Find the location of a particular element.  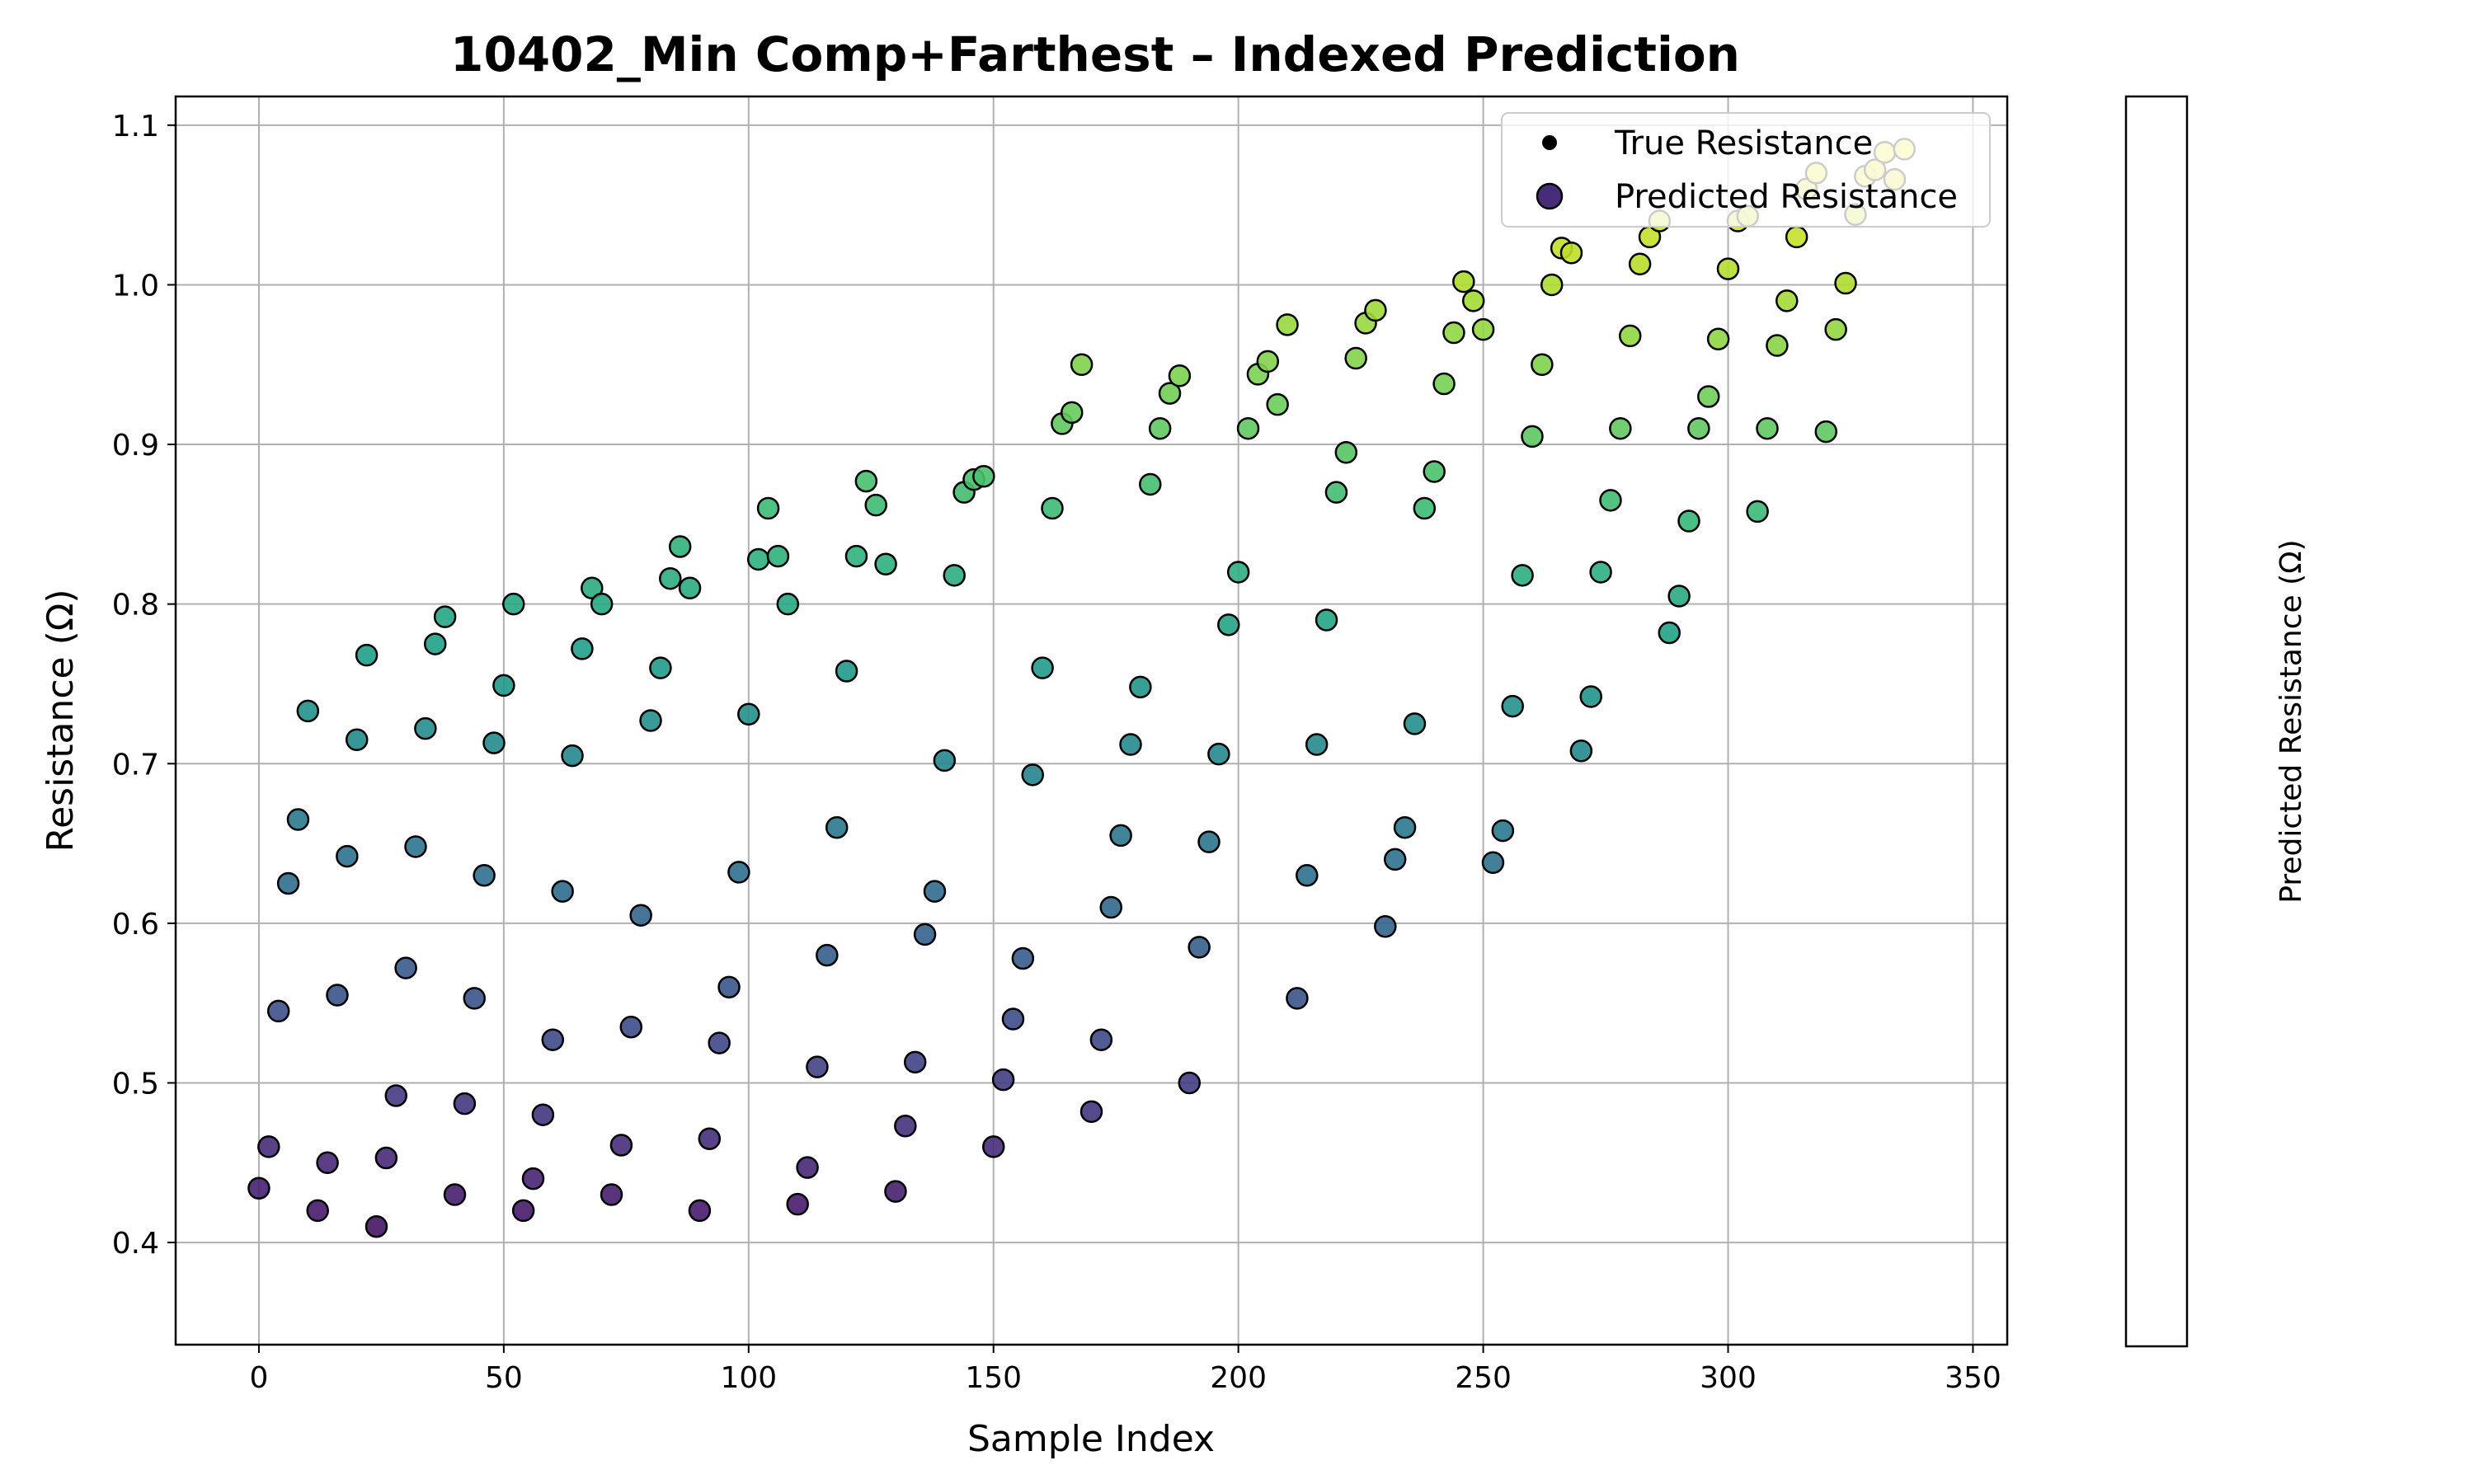

x-tick-label: 0 is located at coordinates (259, 1378).